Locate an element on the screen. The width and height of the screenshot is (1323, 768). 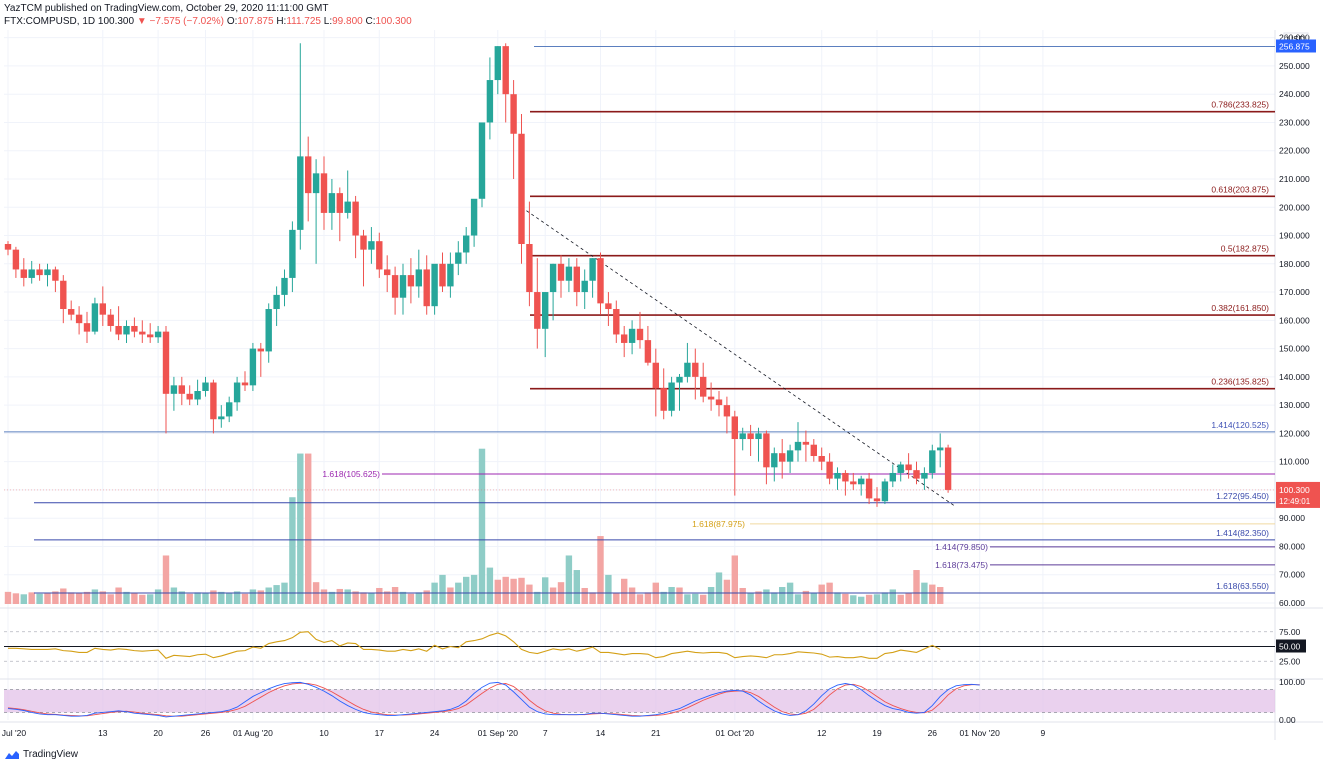
time-tick-label: 12 is located at coordinates (822, 733).